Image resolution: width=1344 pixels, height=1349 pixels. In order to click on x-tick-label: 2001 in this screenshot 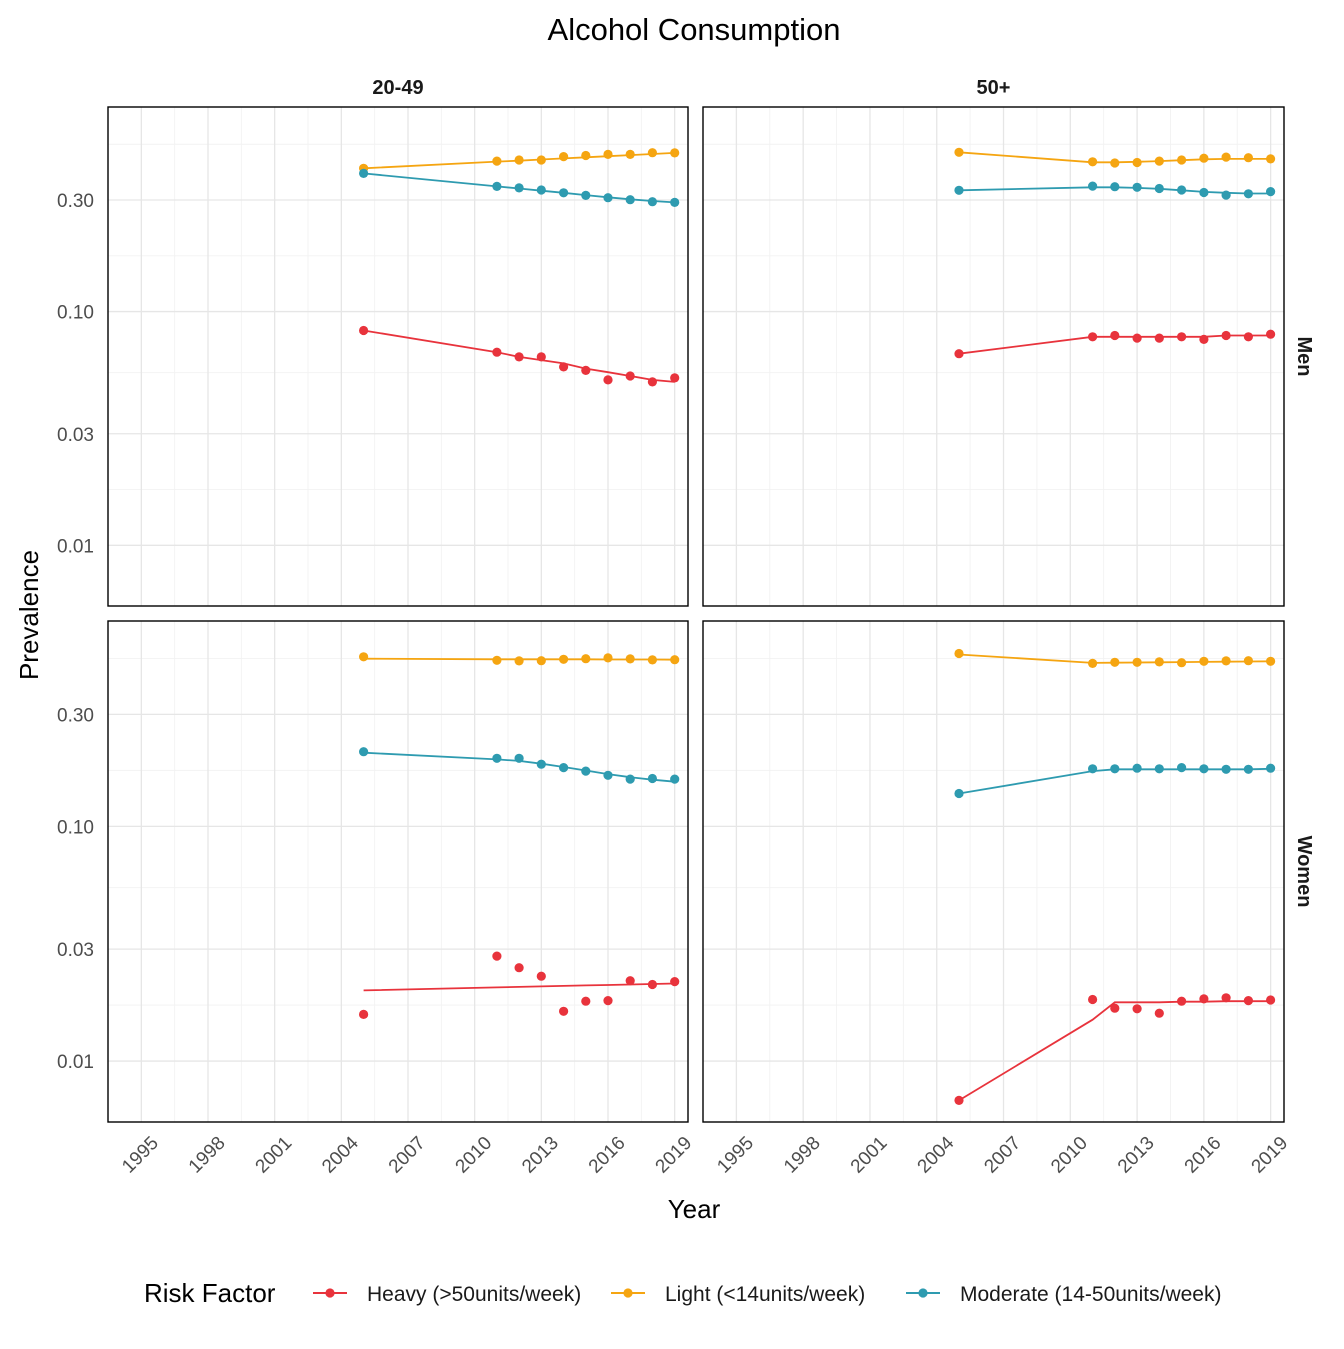, I will do `click(274, 1155)`.